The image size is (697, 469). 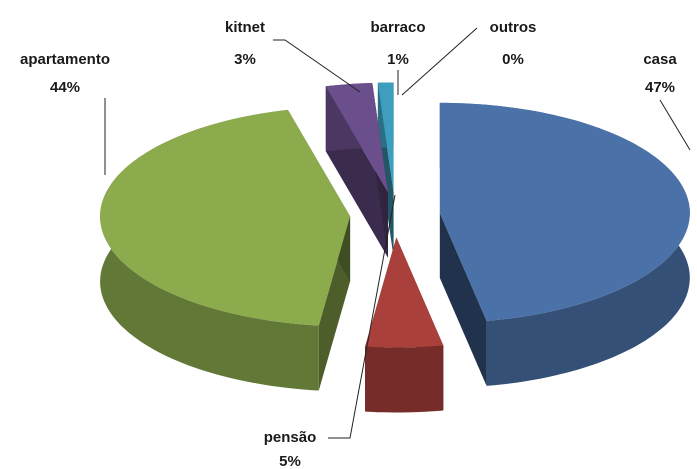 I want to click on value-label: 1%, so click(x=398, y=59).